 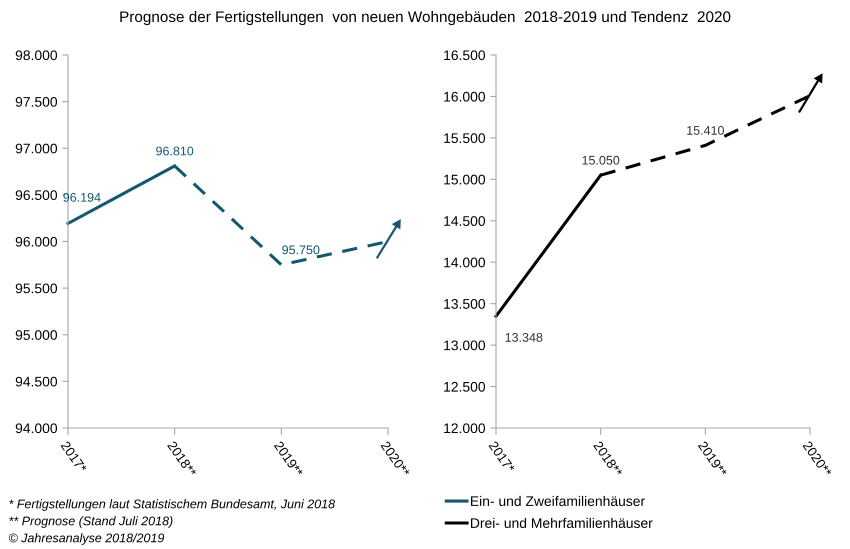 What do you see at coordinates (601, 160) in the screenshot?
I see `data-label: 15.050` at bounding box center [601, 160].